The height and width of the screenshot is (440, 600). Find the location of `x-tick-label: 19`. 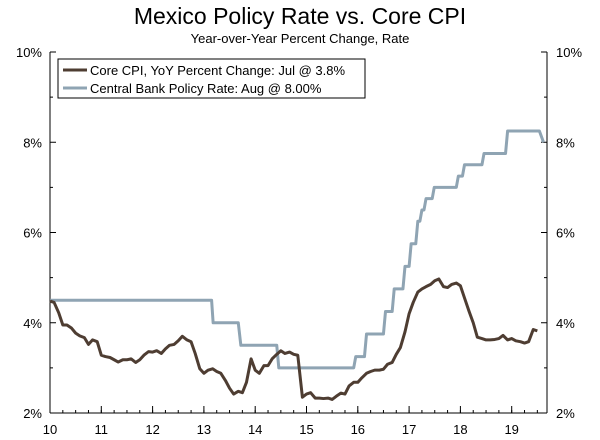

x-tick-label: 19 is located at coordinates (511, 429).